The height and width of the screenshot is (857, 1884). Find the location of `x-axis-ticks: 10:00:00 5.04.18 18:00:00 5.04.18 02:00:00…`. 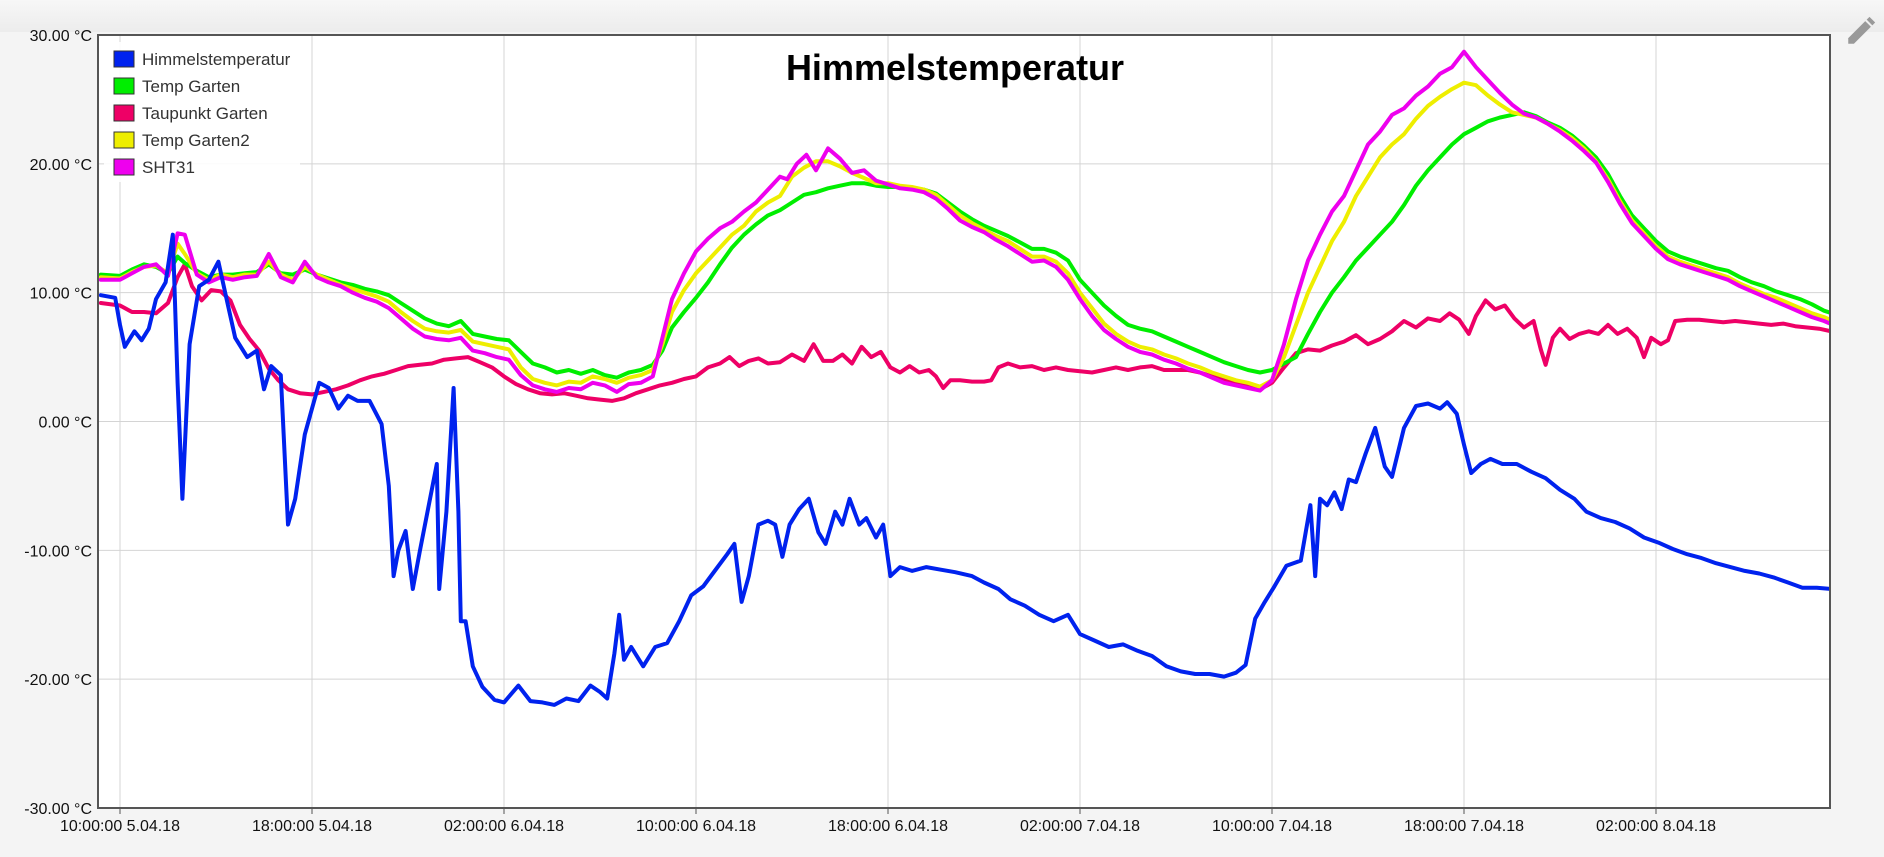

x-axis-ticks: 10:00:00 5.04.18 18:00:00 5.04.18 02:00:00… is located at coordinates (888, 821).